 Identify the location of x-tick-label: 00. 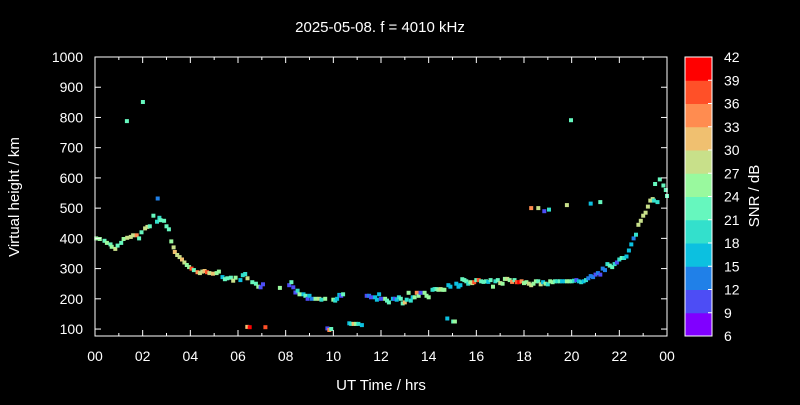
(667, 356).